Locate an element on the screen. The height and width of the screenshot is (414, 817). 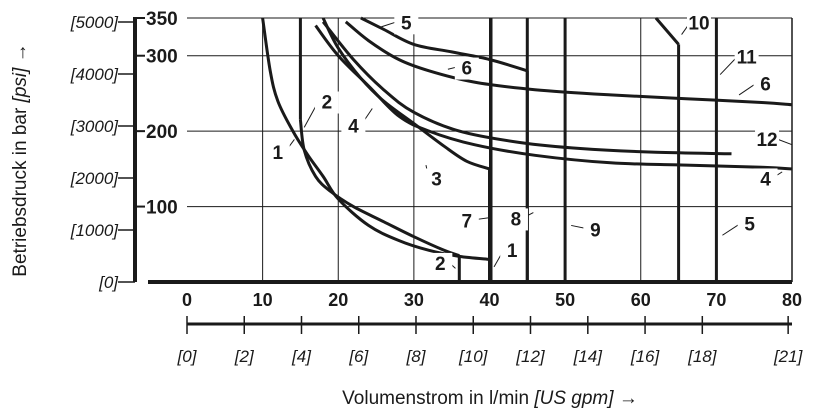
x-tick-label-5: 50 is located at coordinates (565, 300).